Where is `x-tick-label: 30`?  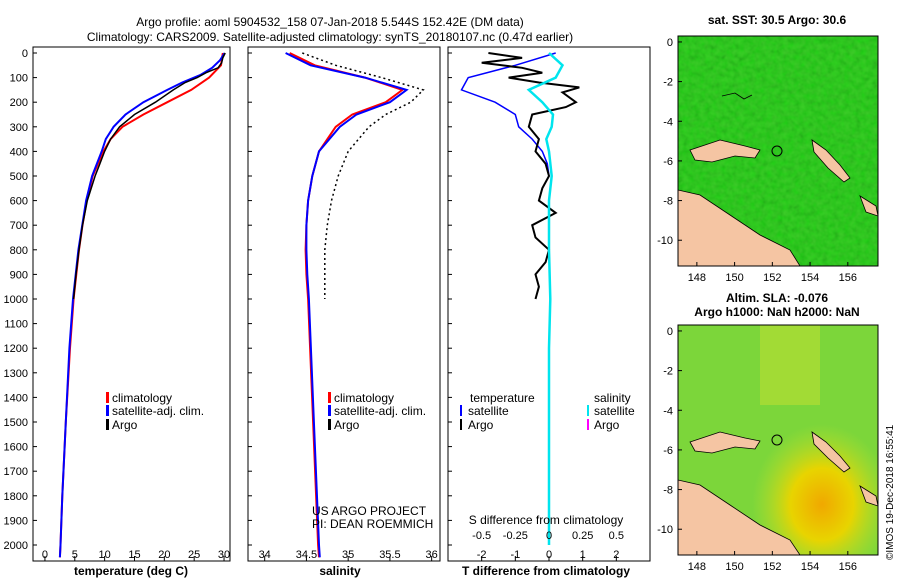 x-tick-label: 30 is located at coordinates (224, 555).